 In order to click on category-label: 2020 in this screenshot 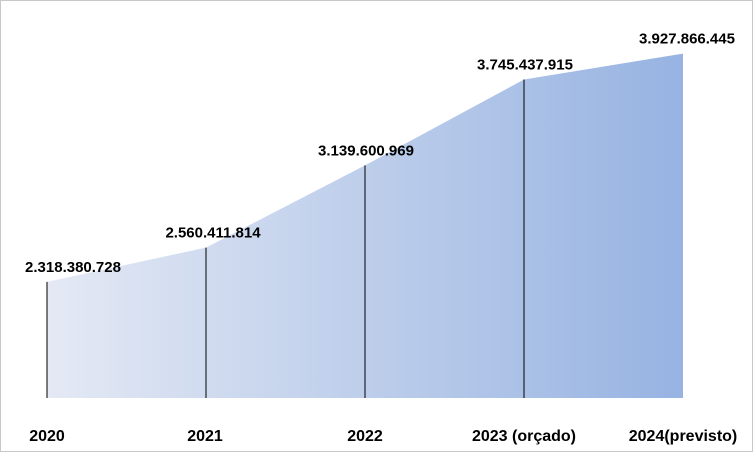, I will do `click(47, 436)`.